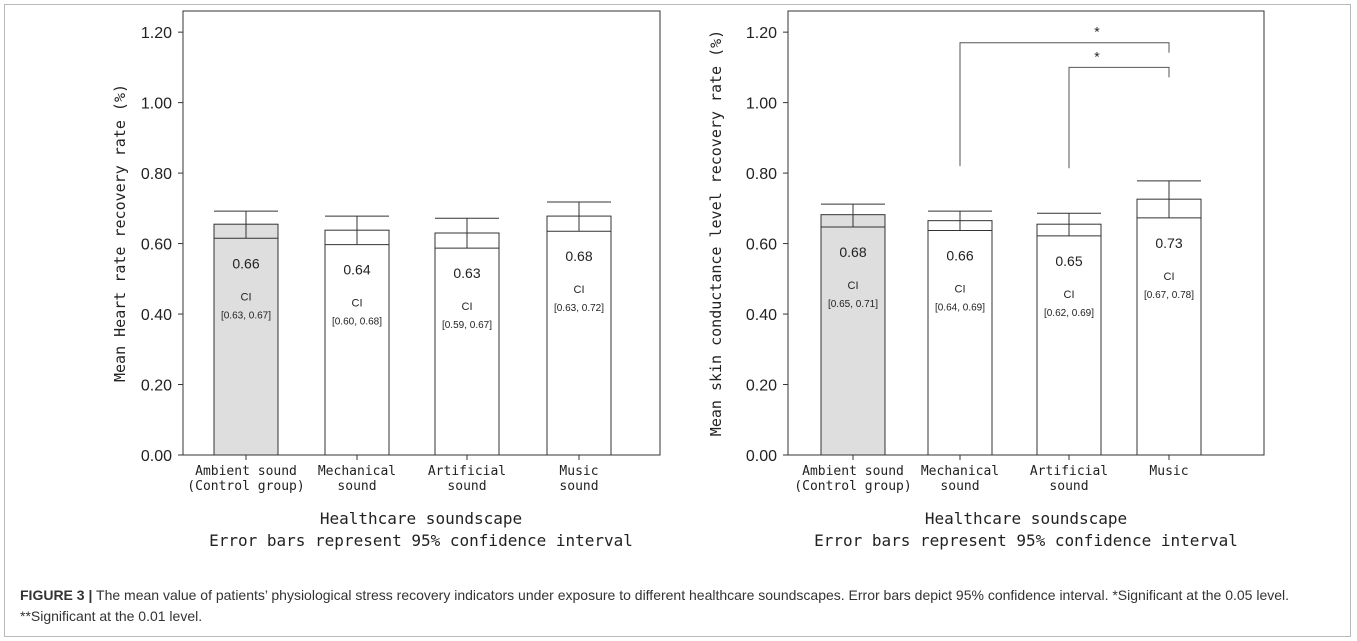  Describe the element at coordinates (960, 308) in the screenshot. I see `ci-range-label: [0.64, 0.69]` at that location.